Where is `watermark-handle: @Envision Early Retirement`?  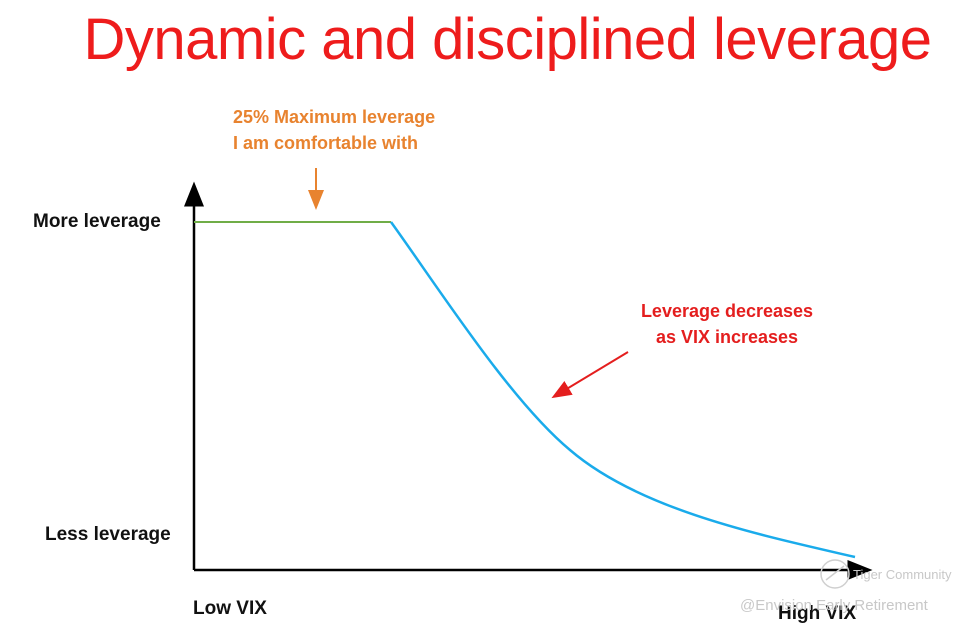 watermark-handle: @Envision Early Retirement is located at coordinates (834, 605).